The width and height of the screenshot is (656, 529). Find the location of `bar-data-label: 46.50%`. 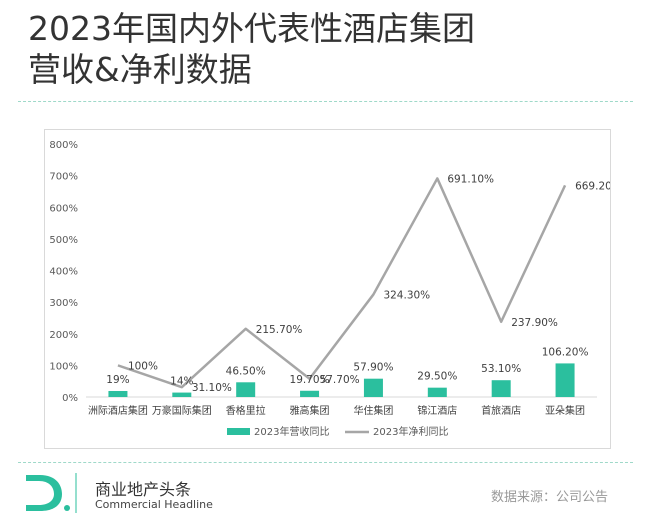

bar-data-label: 46.50% is located at coordinates (246, 371).